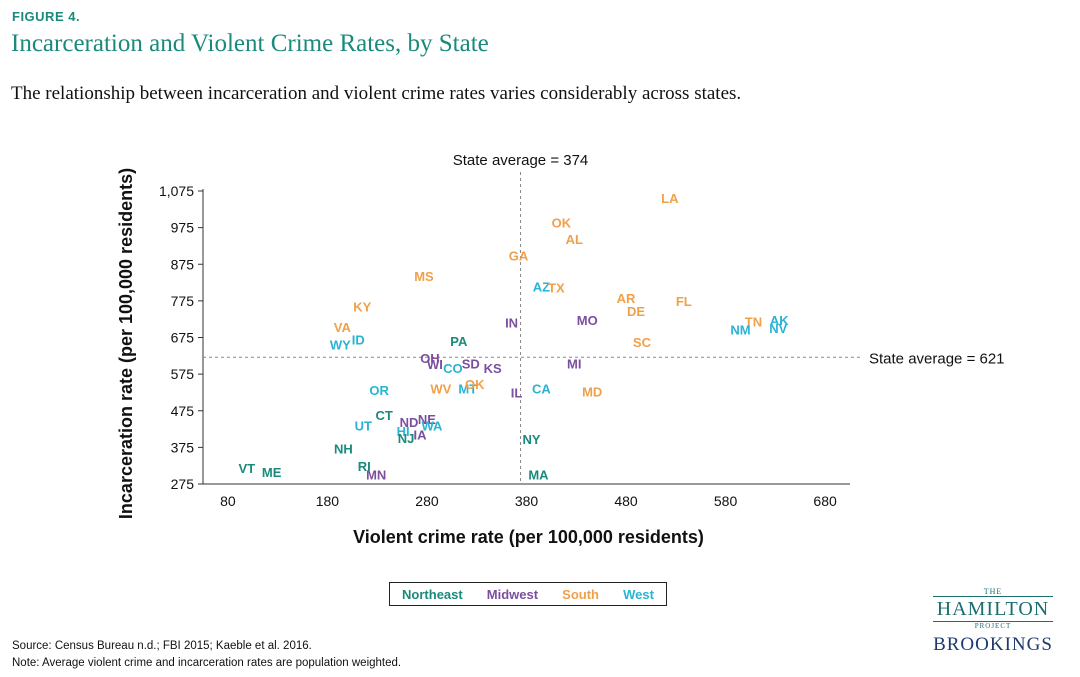 Image resolution: width=1080 pixels, height=677 pixels. What do you see at coordinates (427, 501) in the screenshot?
I see `x-tick-label: 280` at bounding box center [427, 501].